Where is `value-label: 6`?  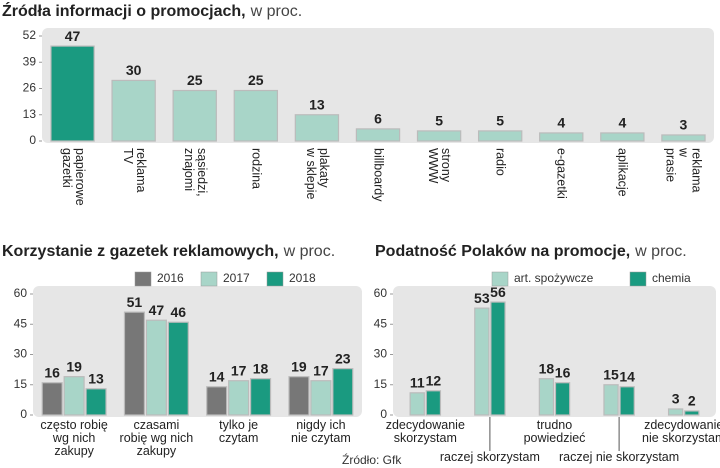
value-label: 6 is located at coordinates (378, 119).